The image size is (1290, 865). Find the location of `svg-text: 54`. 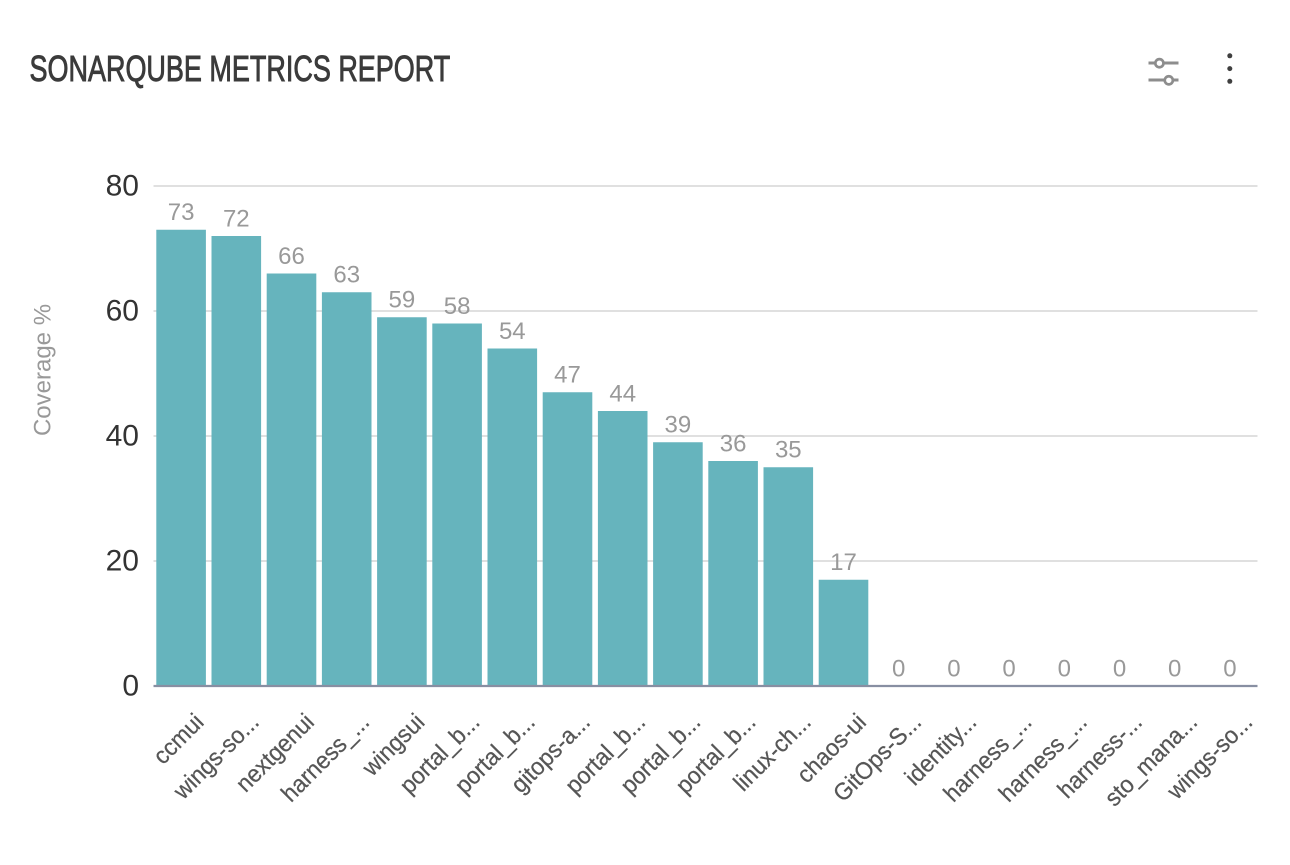

svg-text: 54 is located at coordinates (512, 331).